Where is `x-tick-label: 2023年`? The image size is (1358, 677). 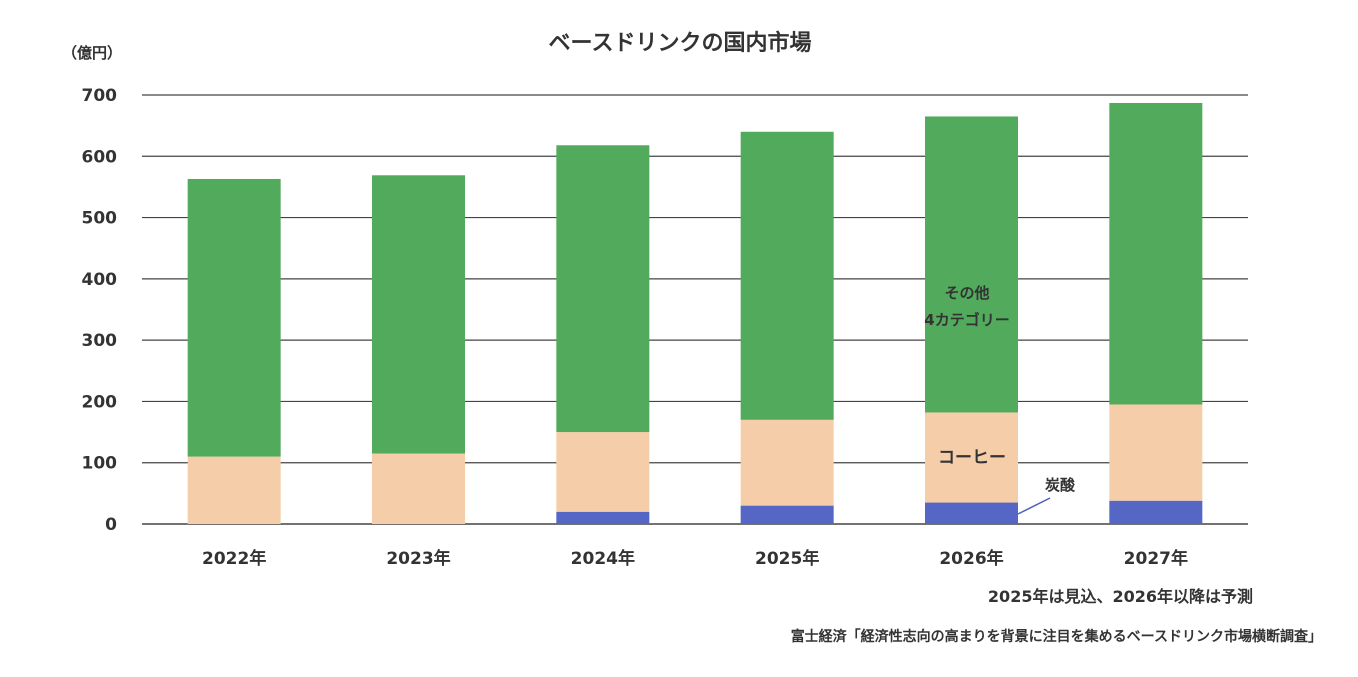
x-tick-label: 2023年 is located at coordinates (418, 558).